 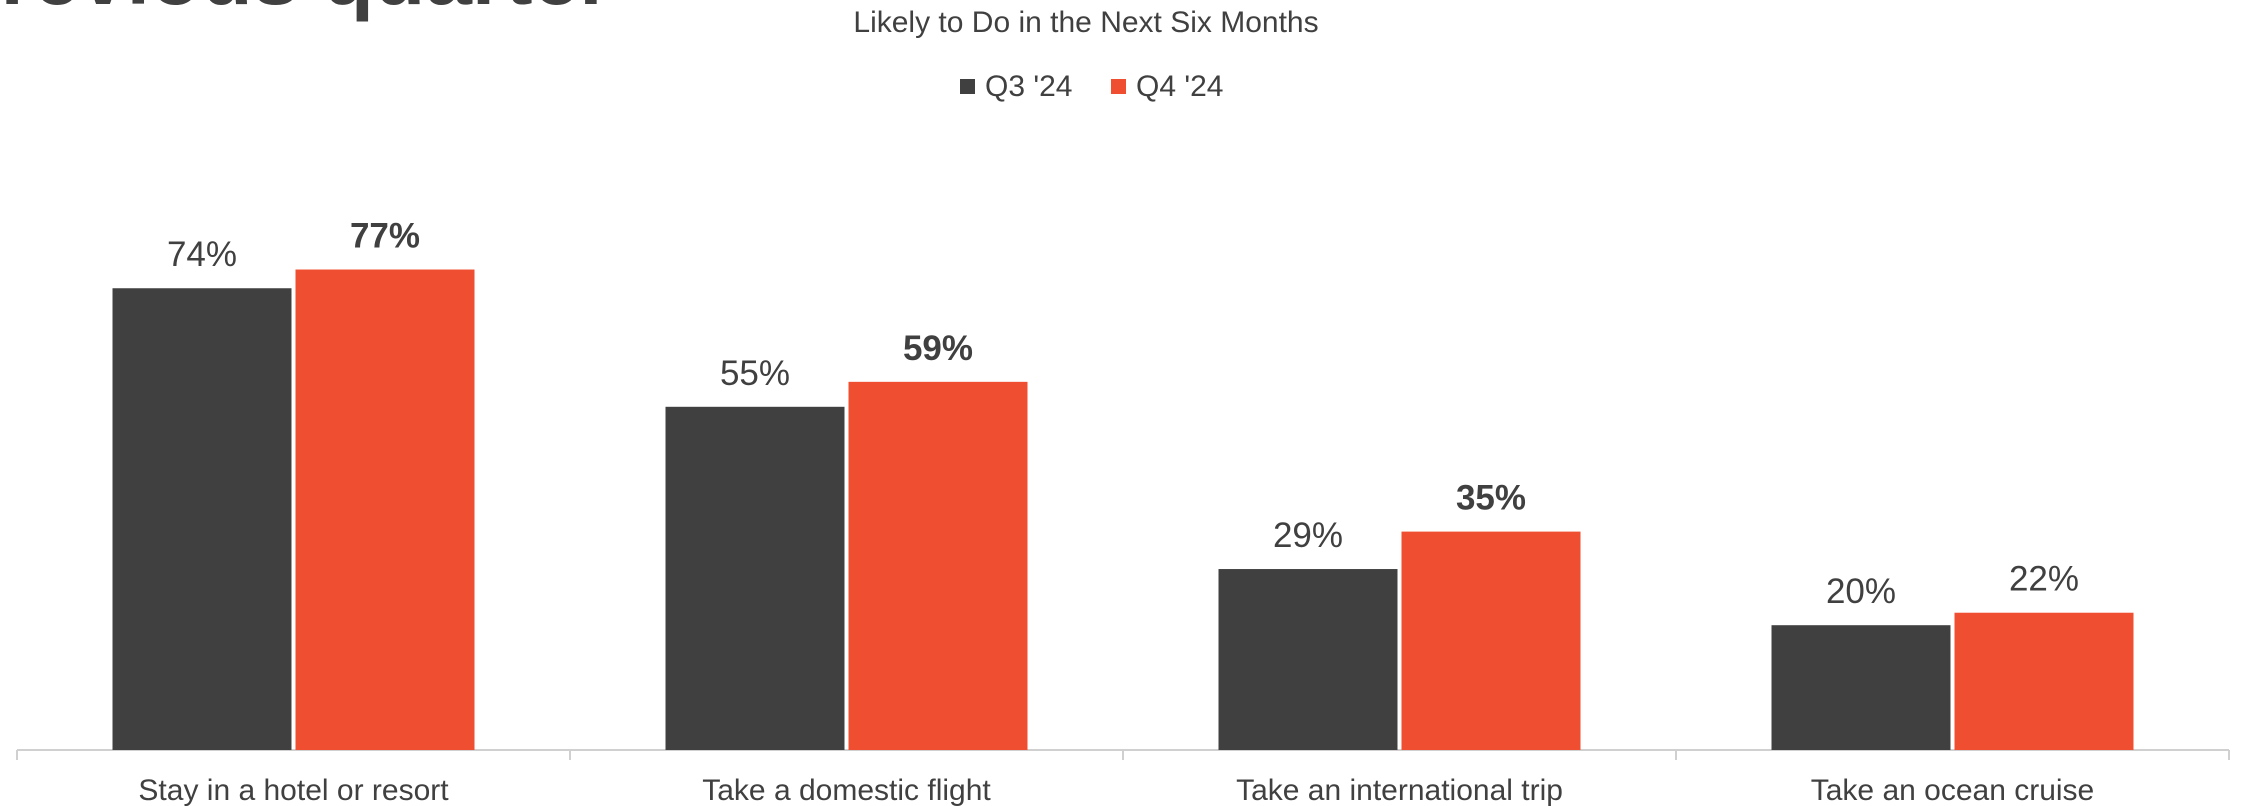 What do you see at coordinates (1308, 535) in the screenshot?
I see `value-label: 29%` at bounding box center [1308, 535].